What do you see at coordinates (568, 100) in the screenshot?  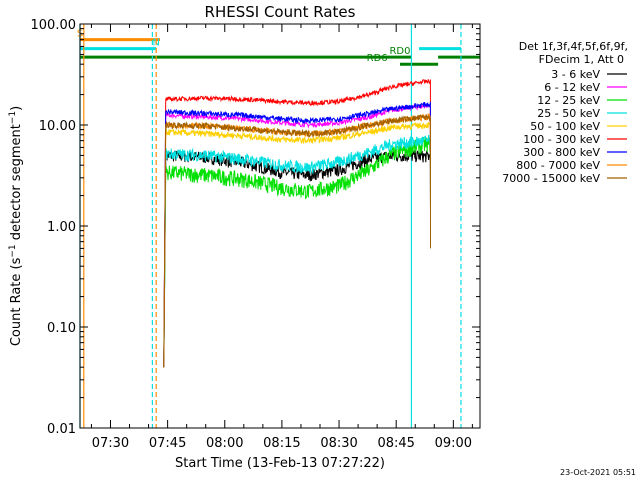 I see `legend-entry-label: 12 - 25 keV` at bounding box center [568, 100].